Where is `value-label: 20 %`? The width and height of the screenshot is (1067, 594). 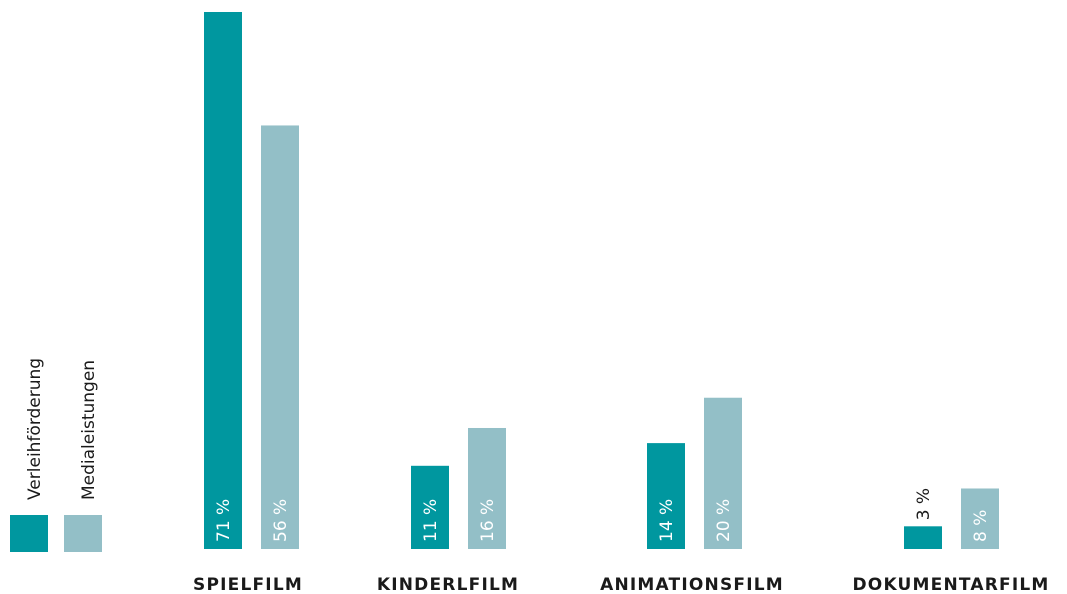
value-label: 20 % is located at coordinates (724, 520).